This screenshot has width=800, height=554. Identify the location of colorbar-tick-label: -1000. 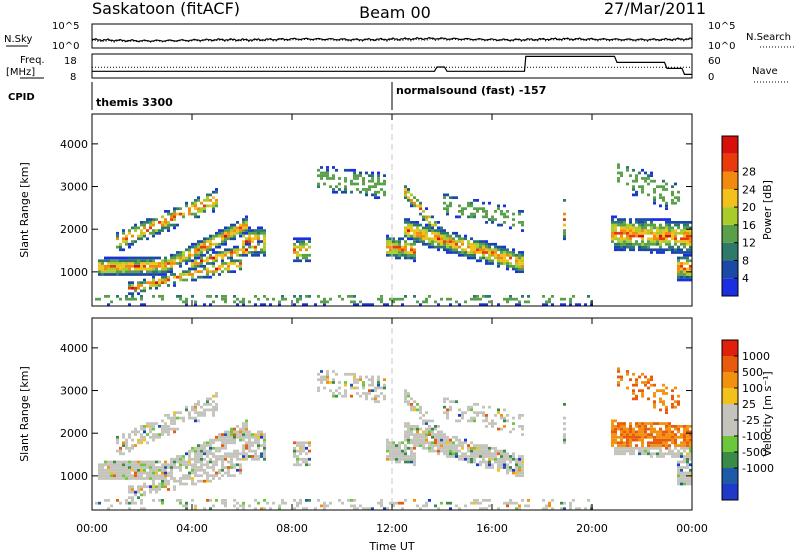
(758, 468).